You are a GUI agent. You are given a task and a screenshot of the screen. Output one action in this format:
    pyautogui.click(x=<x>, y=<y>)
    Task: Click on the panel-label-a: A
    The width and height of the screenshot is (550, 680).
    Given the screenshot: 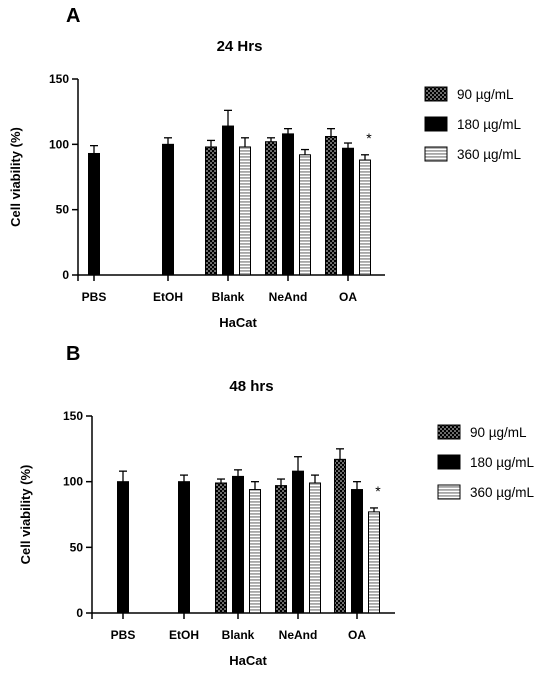 What is the action you would take?
    pyautogui.click(x=73, y=16)
    